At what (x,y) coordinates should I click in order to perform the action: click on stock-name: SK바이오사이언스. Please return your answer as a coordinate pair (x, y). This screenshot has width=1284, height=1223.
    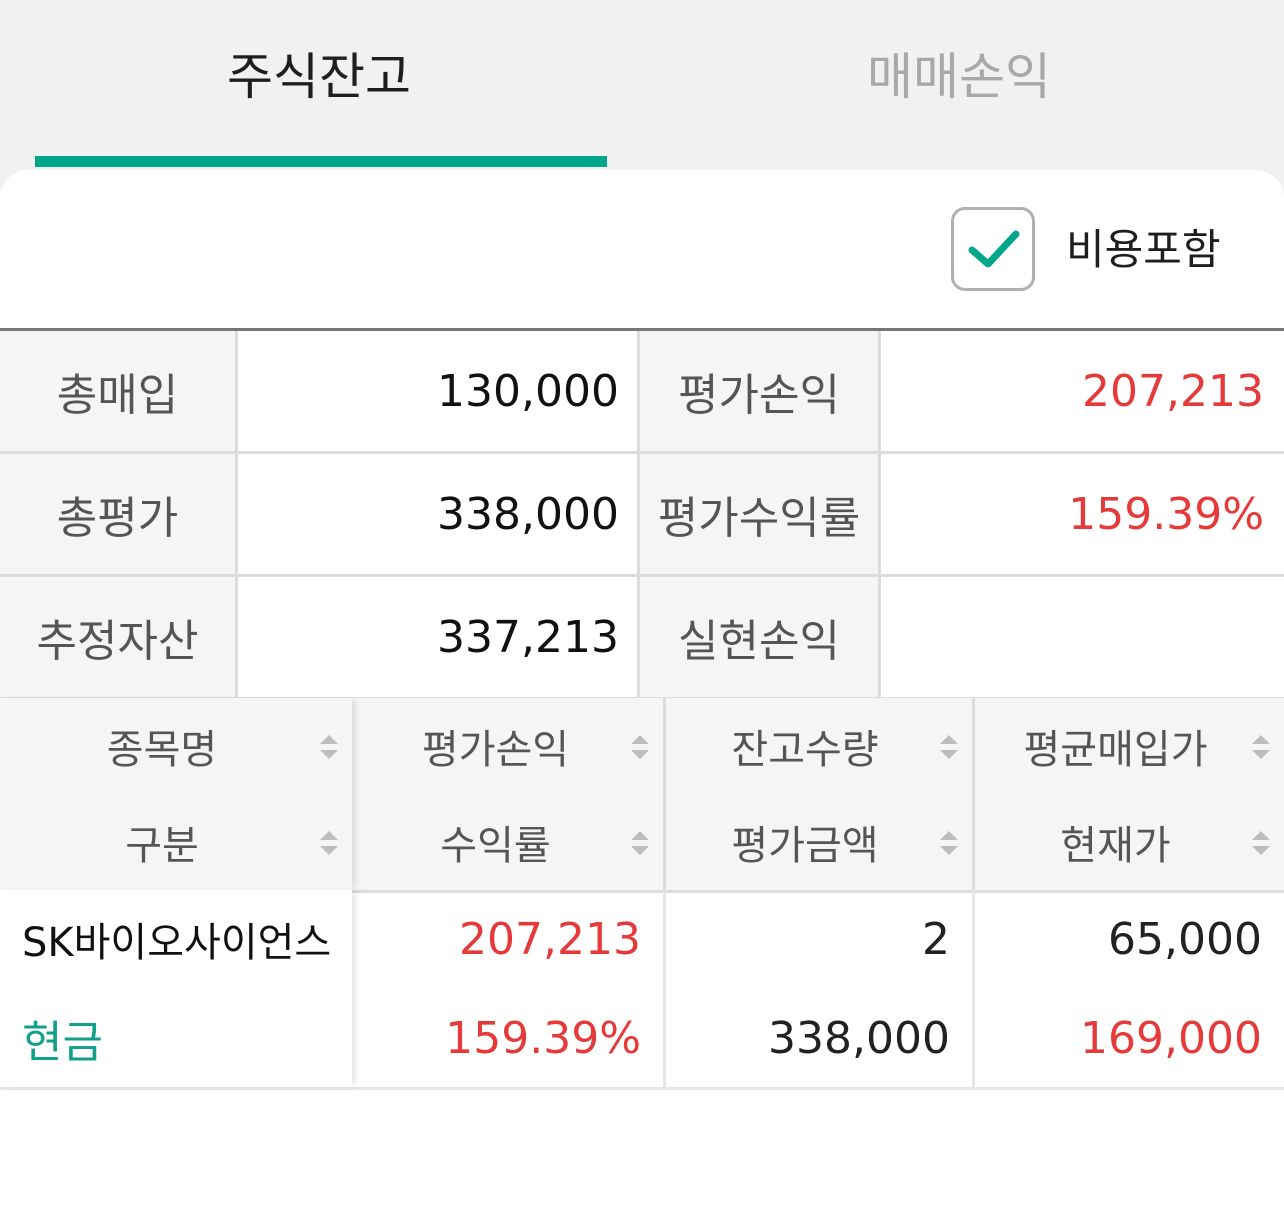
    Looking at the image, I should click on (177, 943).